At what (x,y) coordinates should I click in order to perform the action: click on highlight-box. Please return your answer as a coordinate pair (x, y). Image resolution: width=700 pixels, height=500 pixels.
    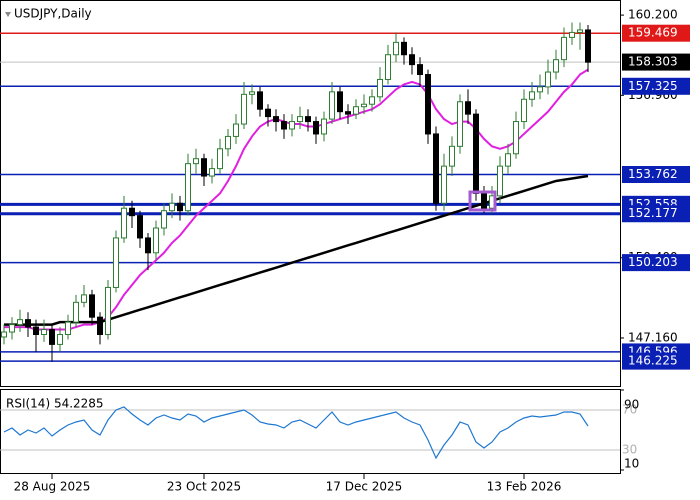
    Looking at the image, I should click on (482, 201).